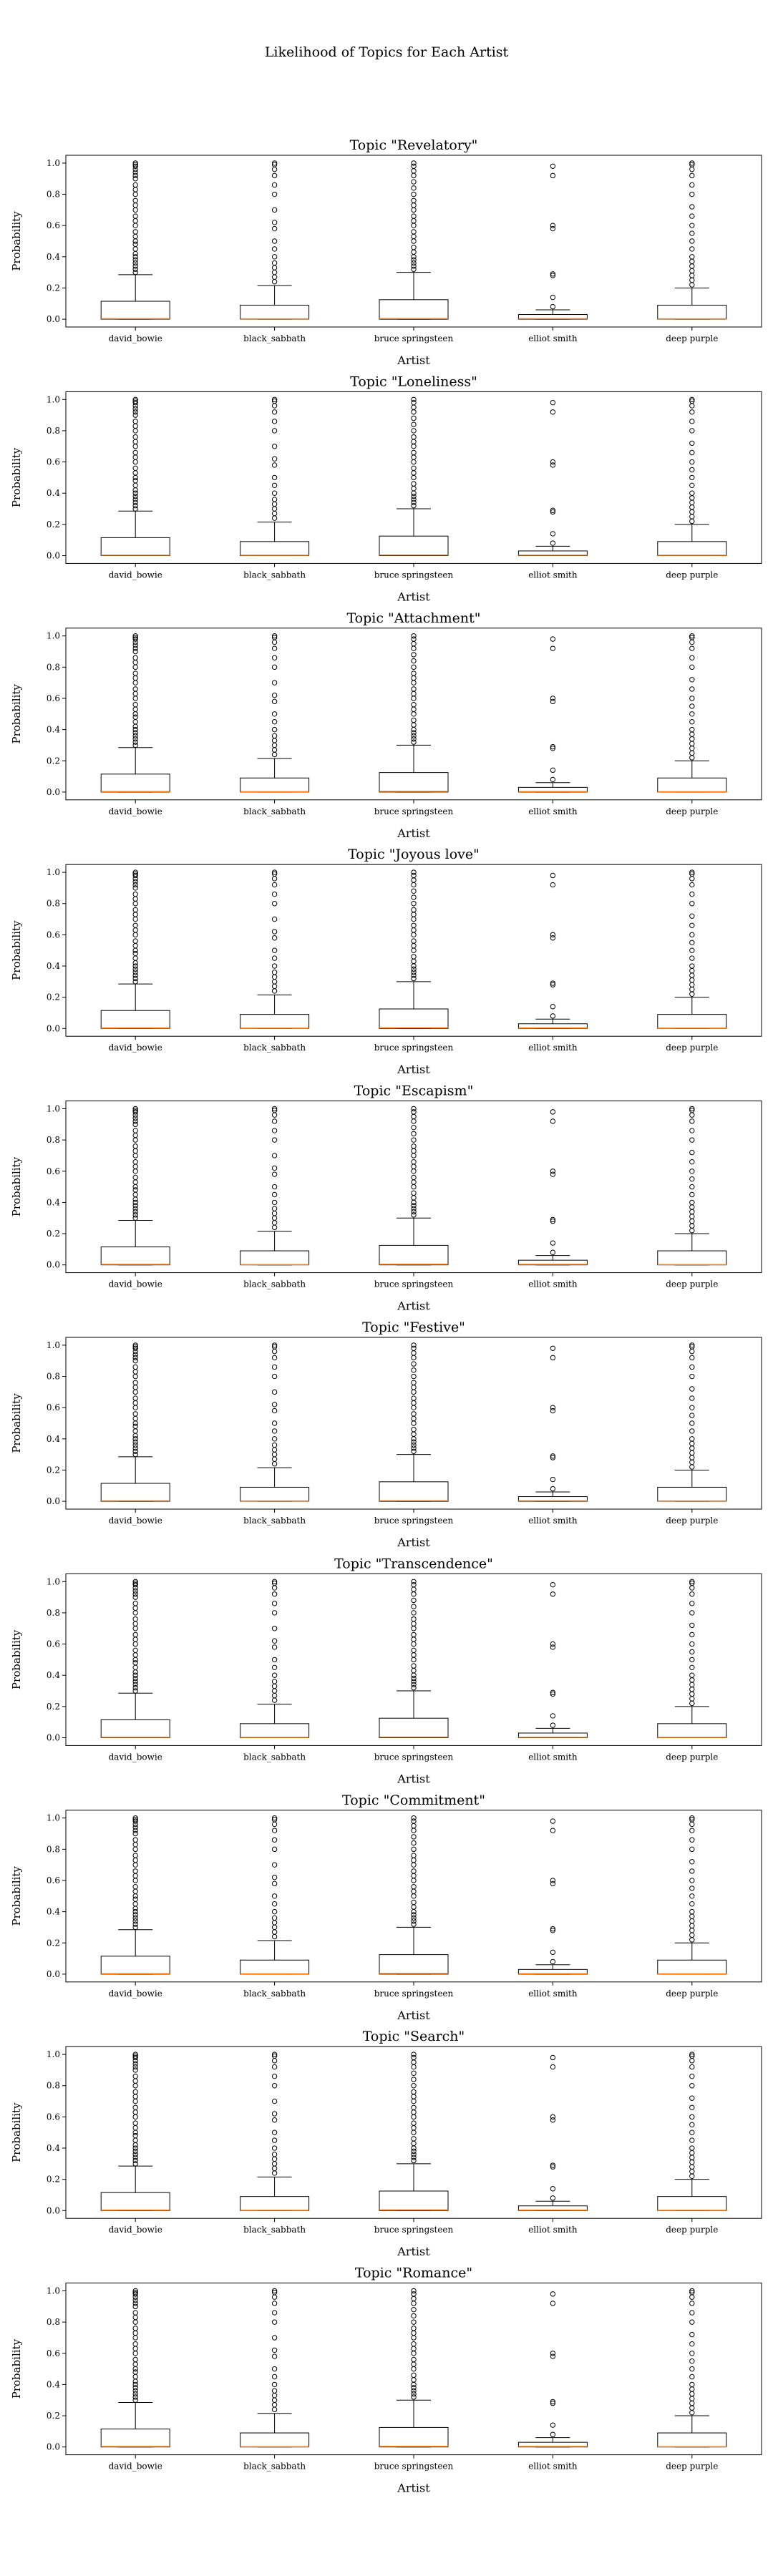  Describe the element at coordinates (54, 399) in the screenshot. I see `y-tick-label: 1.0` at that location.